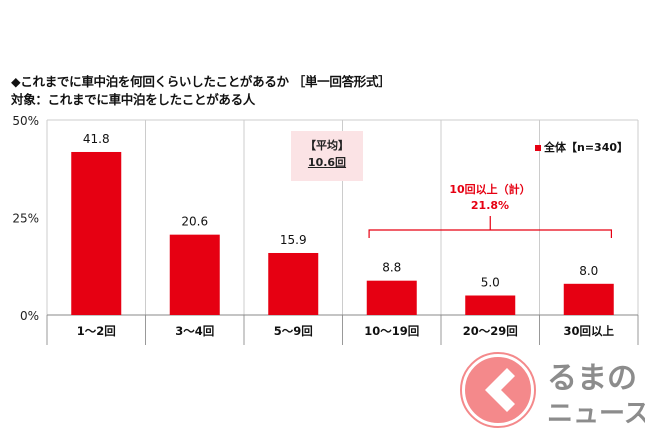  Describe the element at coordinates (201, 81) in the screenshot. I see `chart-title: ◆これまでに車中泊を何回くらいしたことがあるか ［単一回答形式］` at that location.